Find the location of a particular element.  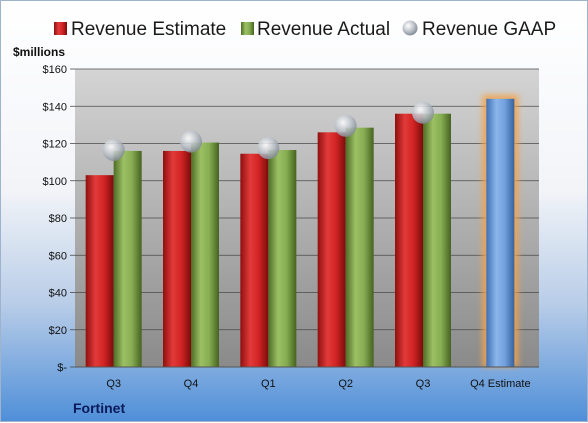

y-tick-label: $60 is located at coordinates (58, 256).